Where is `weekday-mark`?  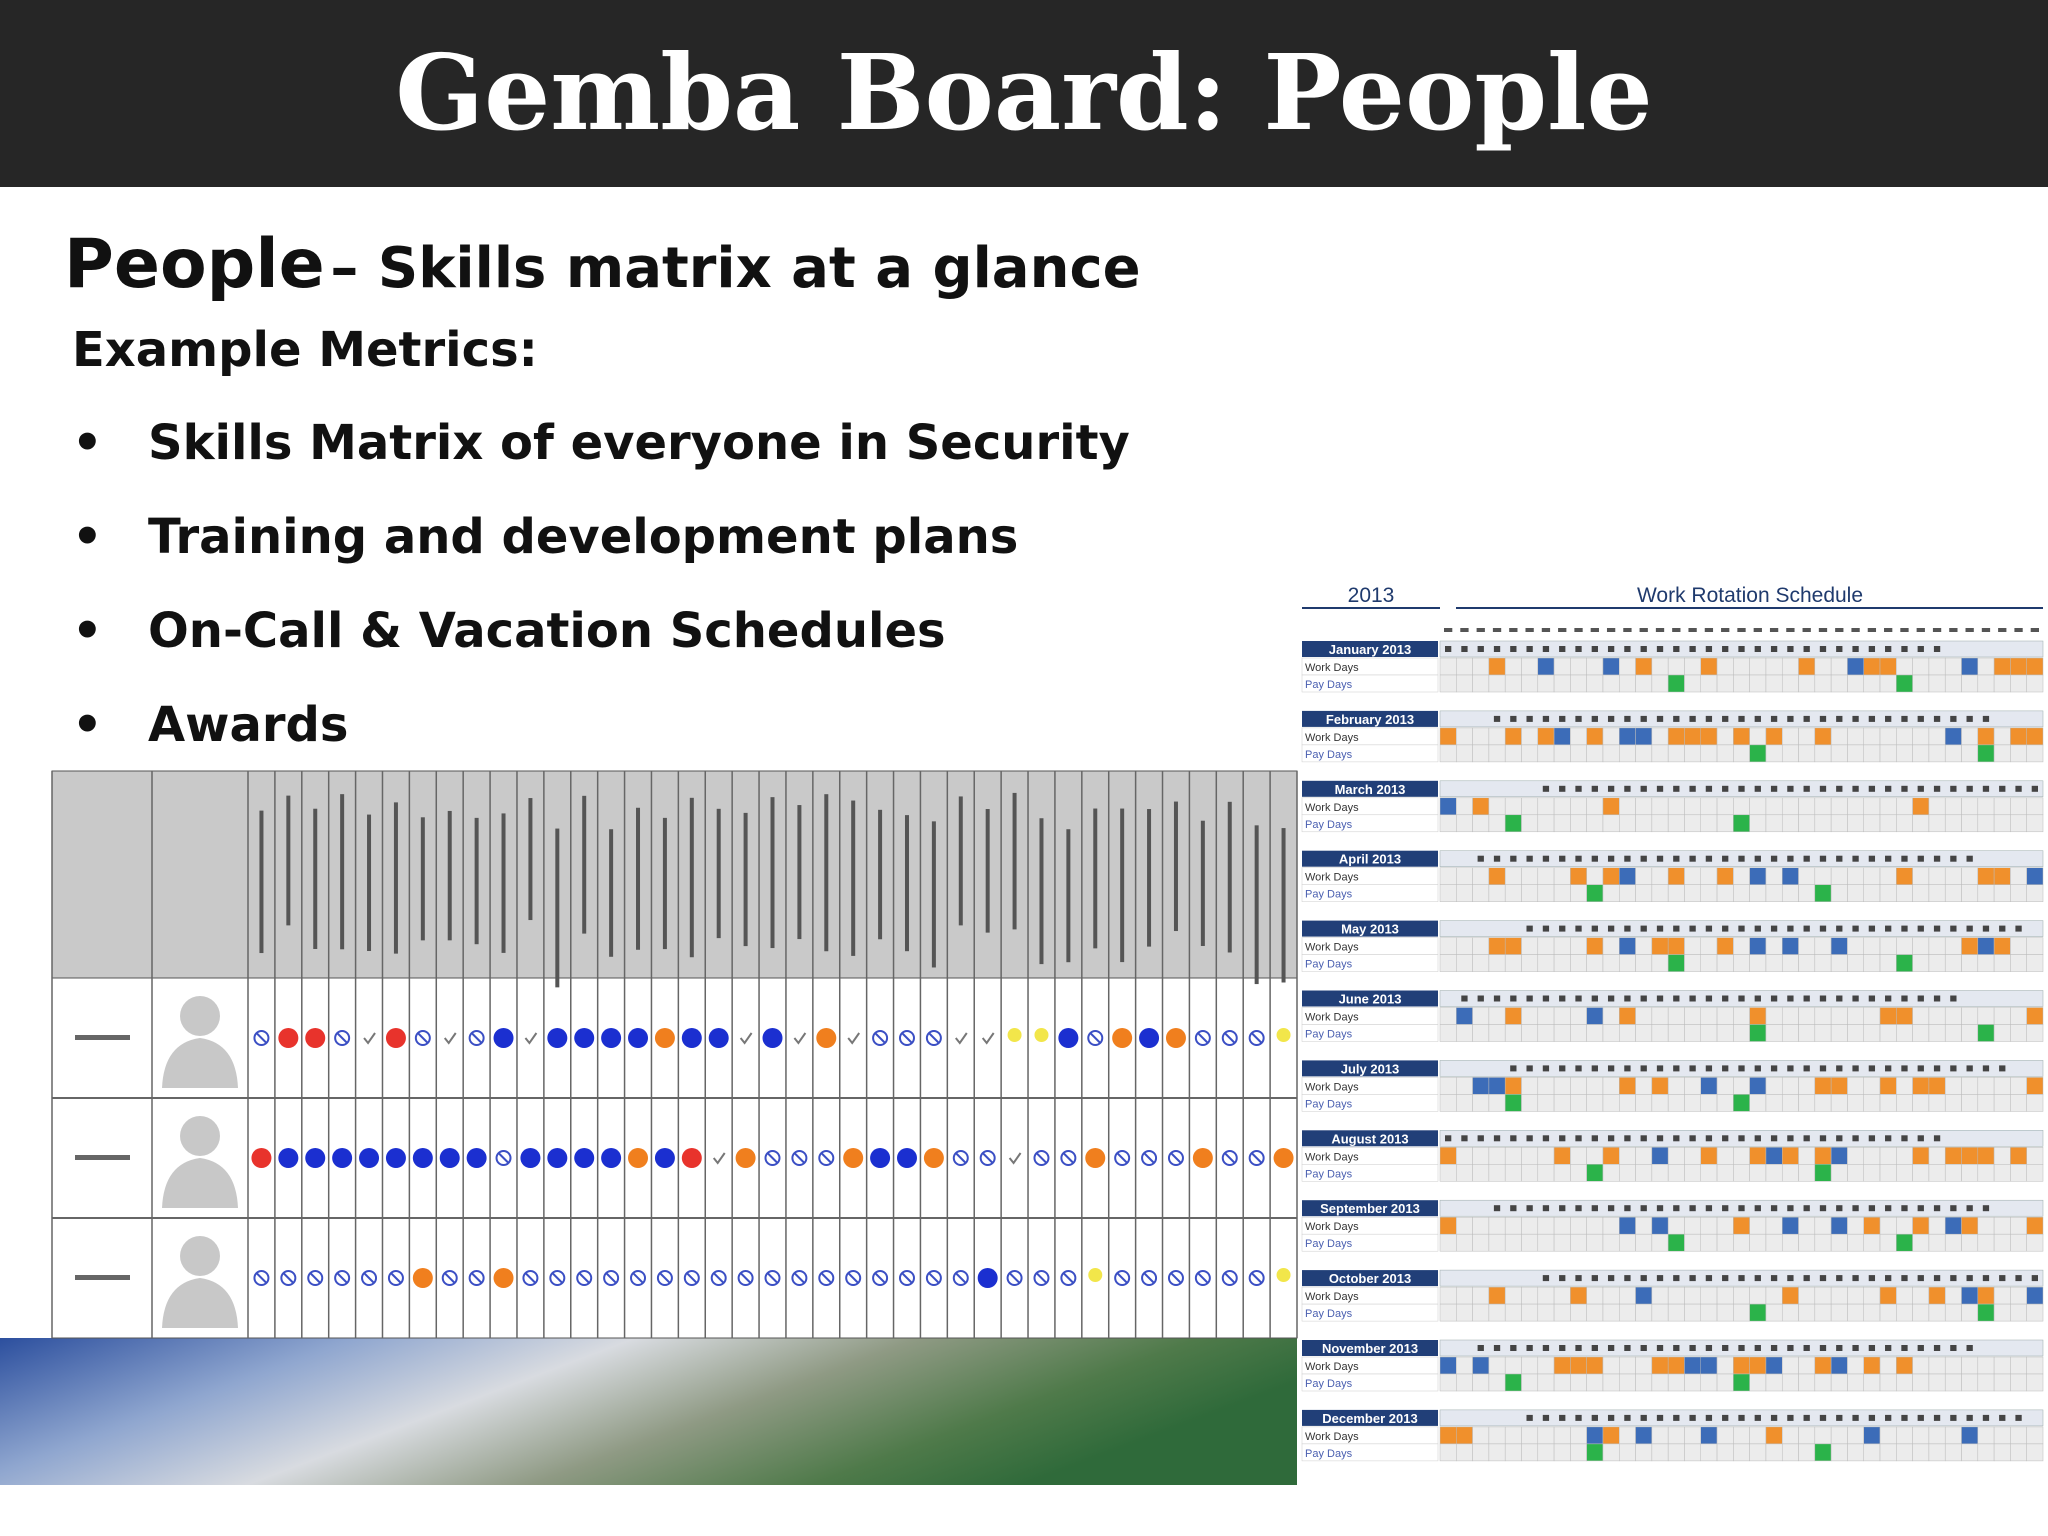 weekday-mark is located at coordinates (1986, 630).